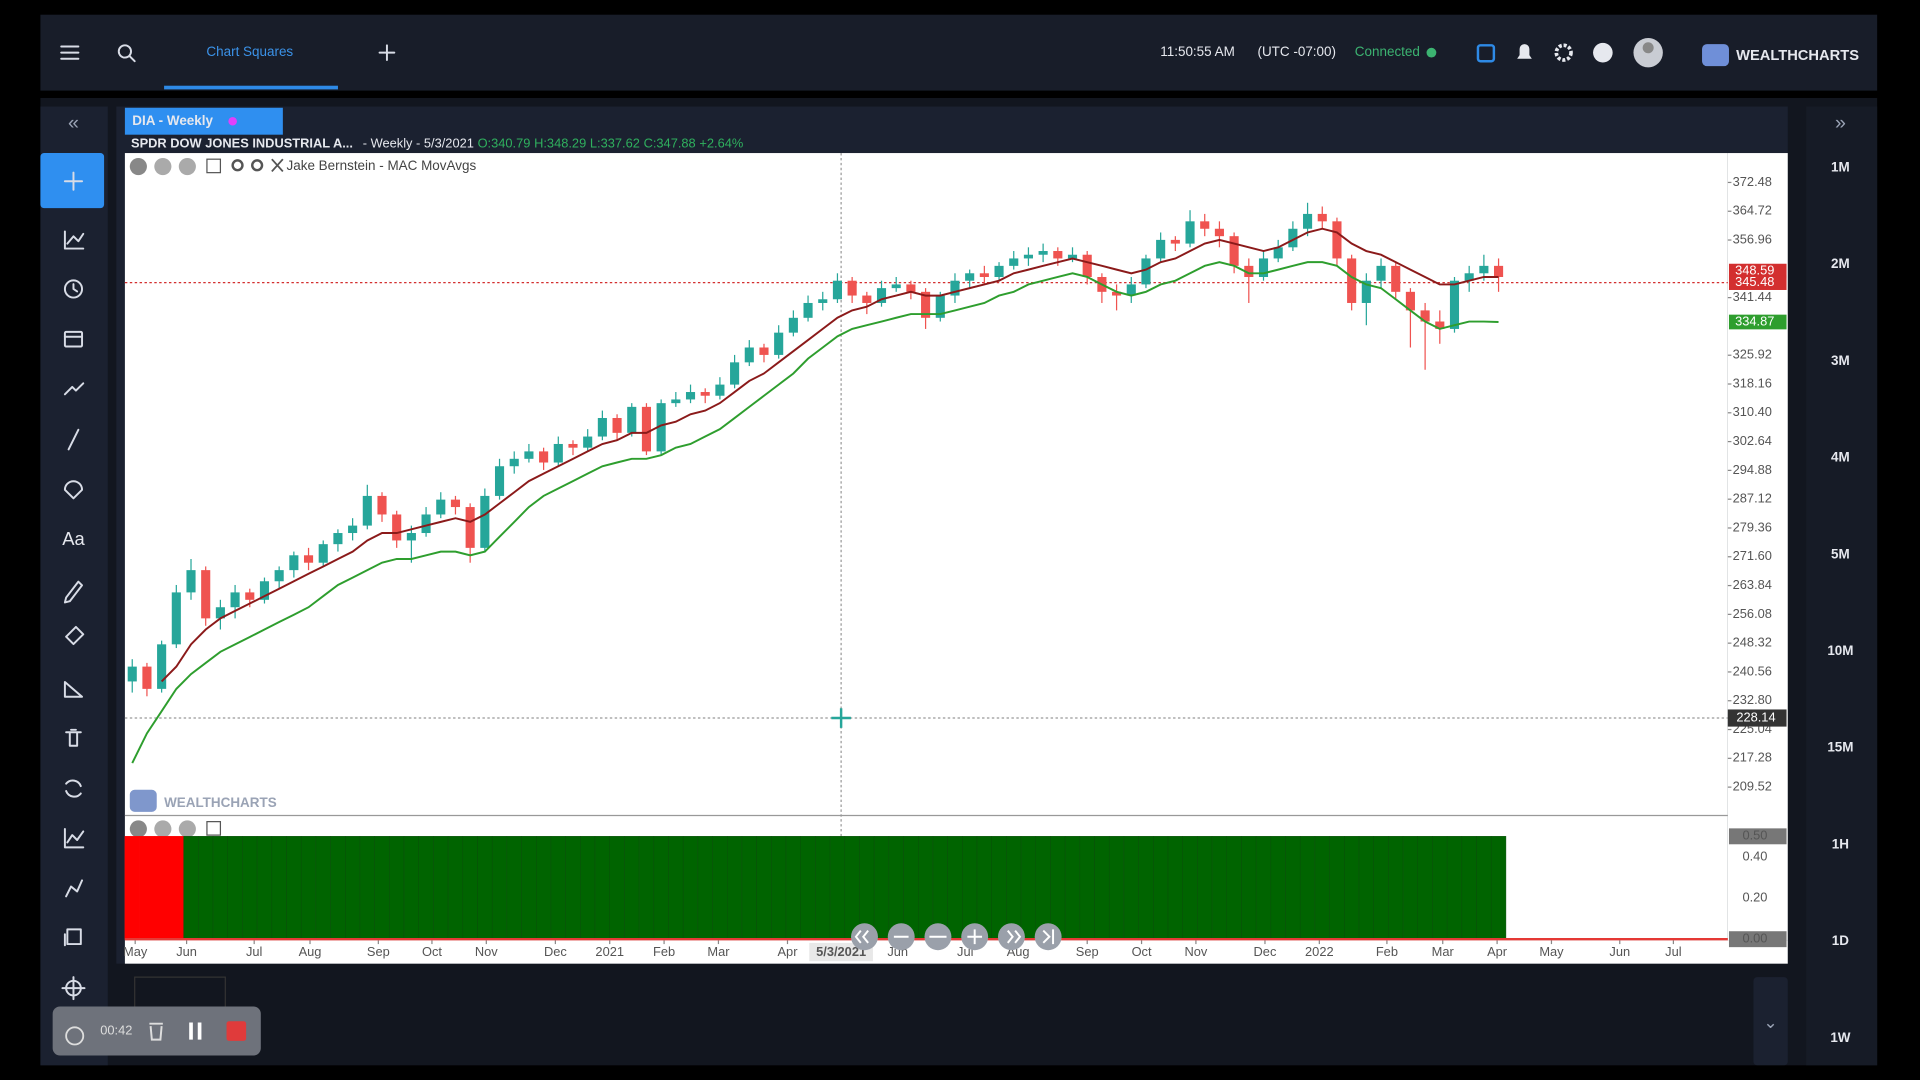  What do you see at coordinates (195, 1031) in the screenshot?
I see `recorder-pause` at bounding box center [195, 1031].